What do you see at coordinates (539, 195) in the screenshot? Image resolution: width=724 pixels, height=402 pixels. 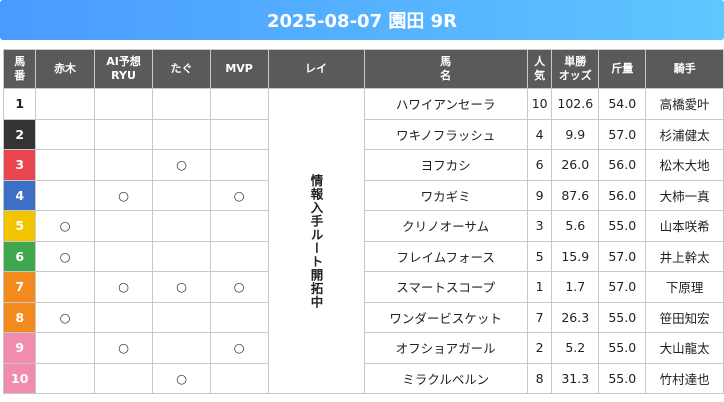 I see `popularity: 9` at bounding box center [539, 195].